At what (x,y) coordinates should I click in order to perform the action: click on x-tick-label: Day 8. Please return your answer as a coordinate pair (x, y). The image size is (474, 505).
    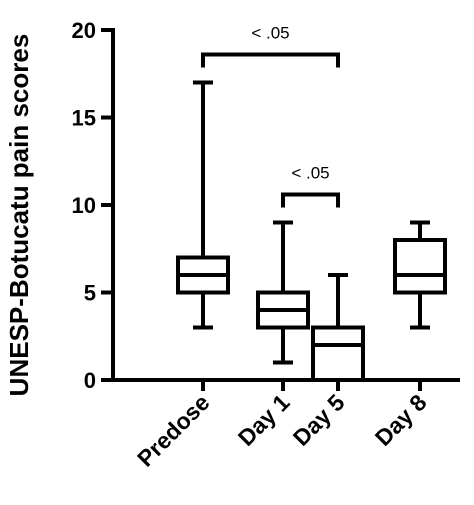
    Looking at the image, I should click on (401, 420).